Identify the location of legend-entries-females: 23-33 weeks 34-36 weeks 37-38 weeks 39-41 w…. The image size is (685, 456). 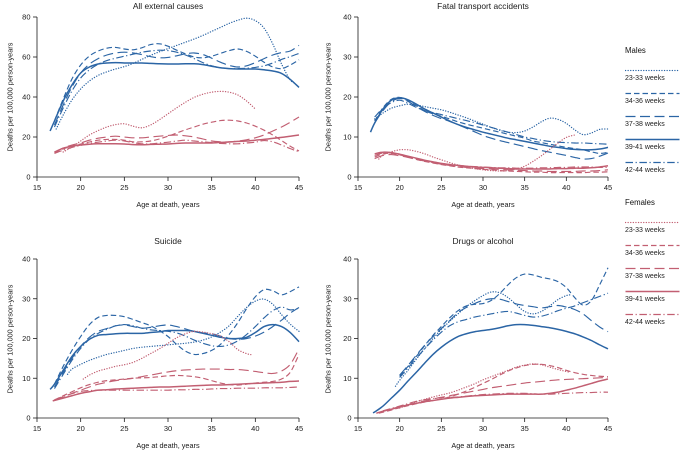
(655, 273).